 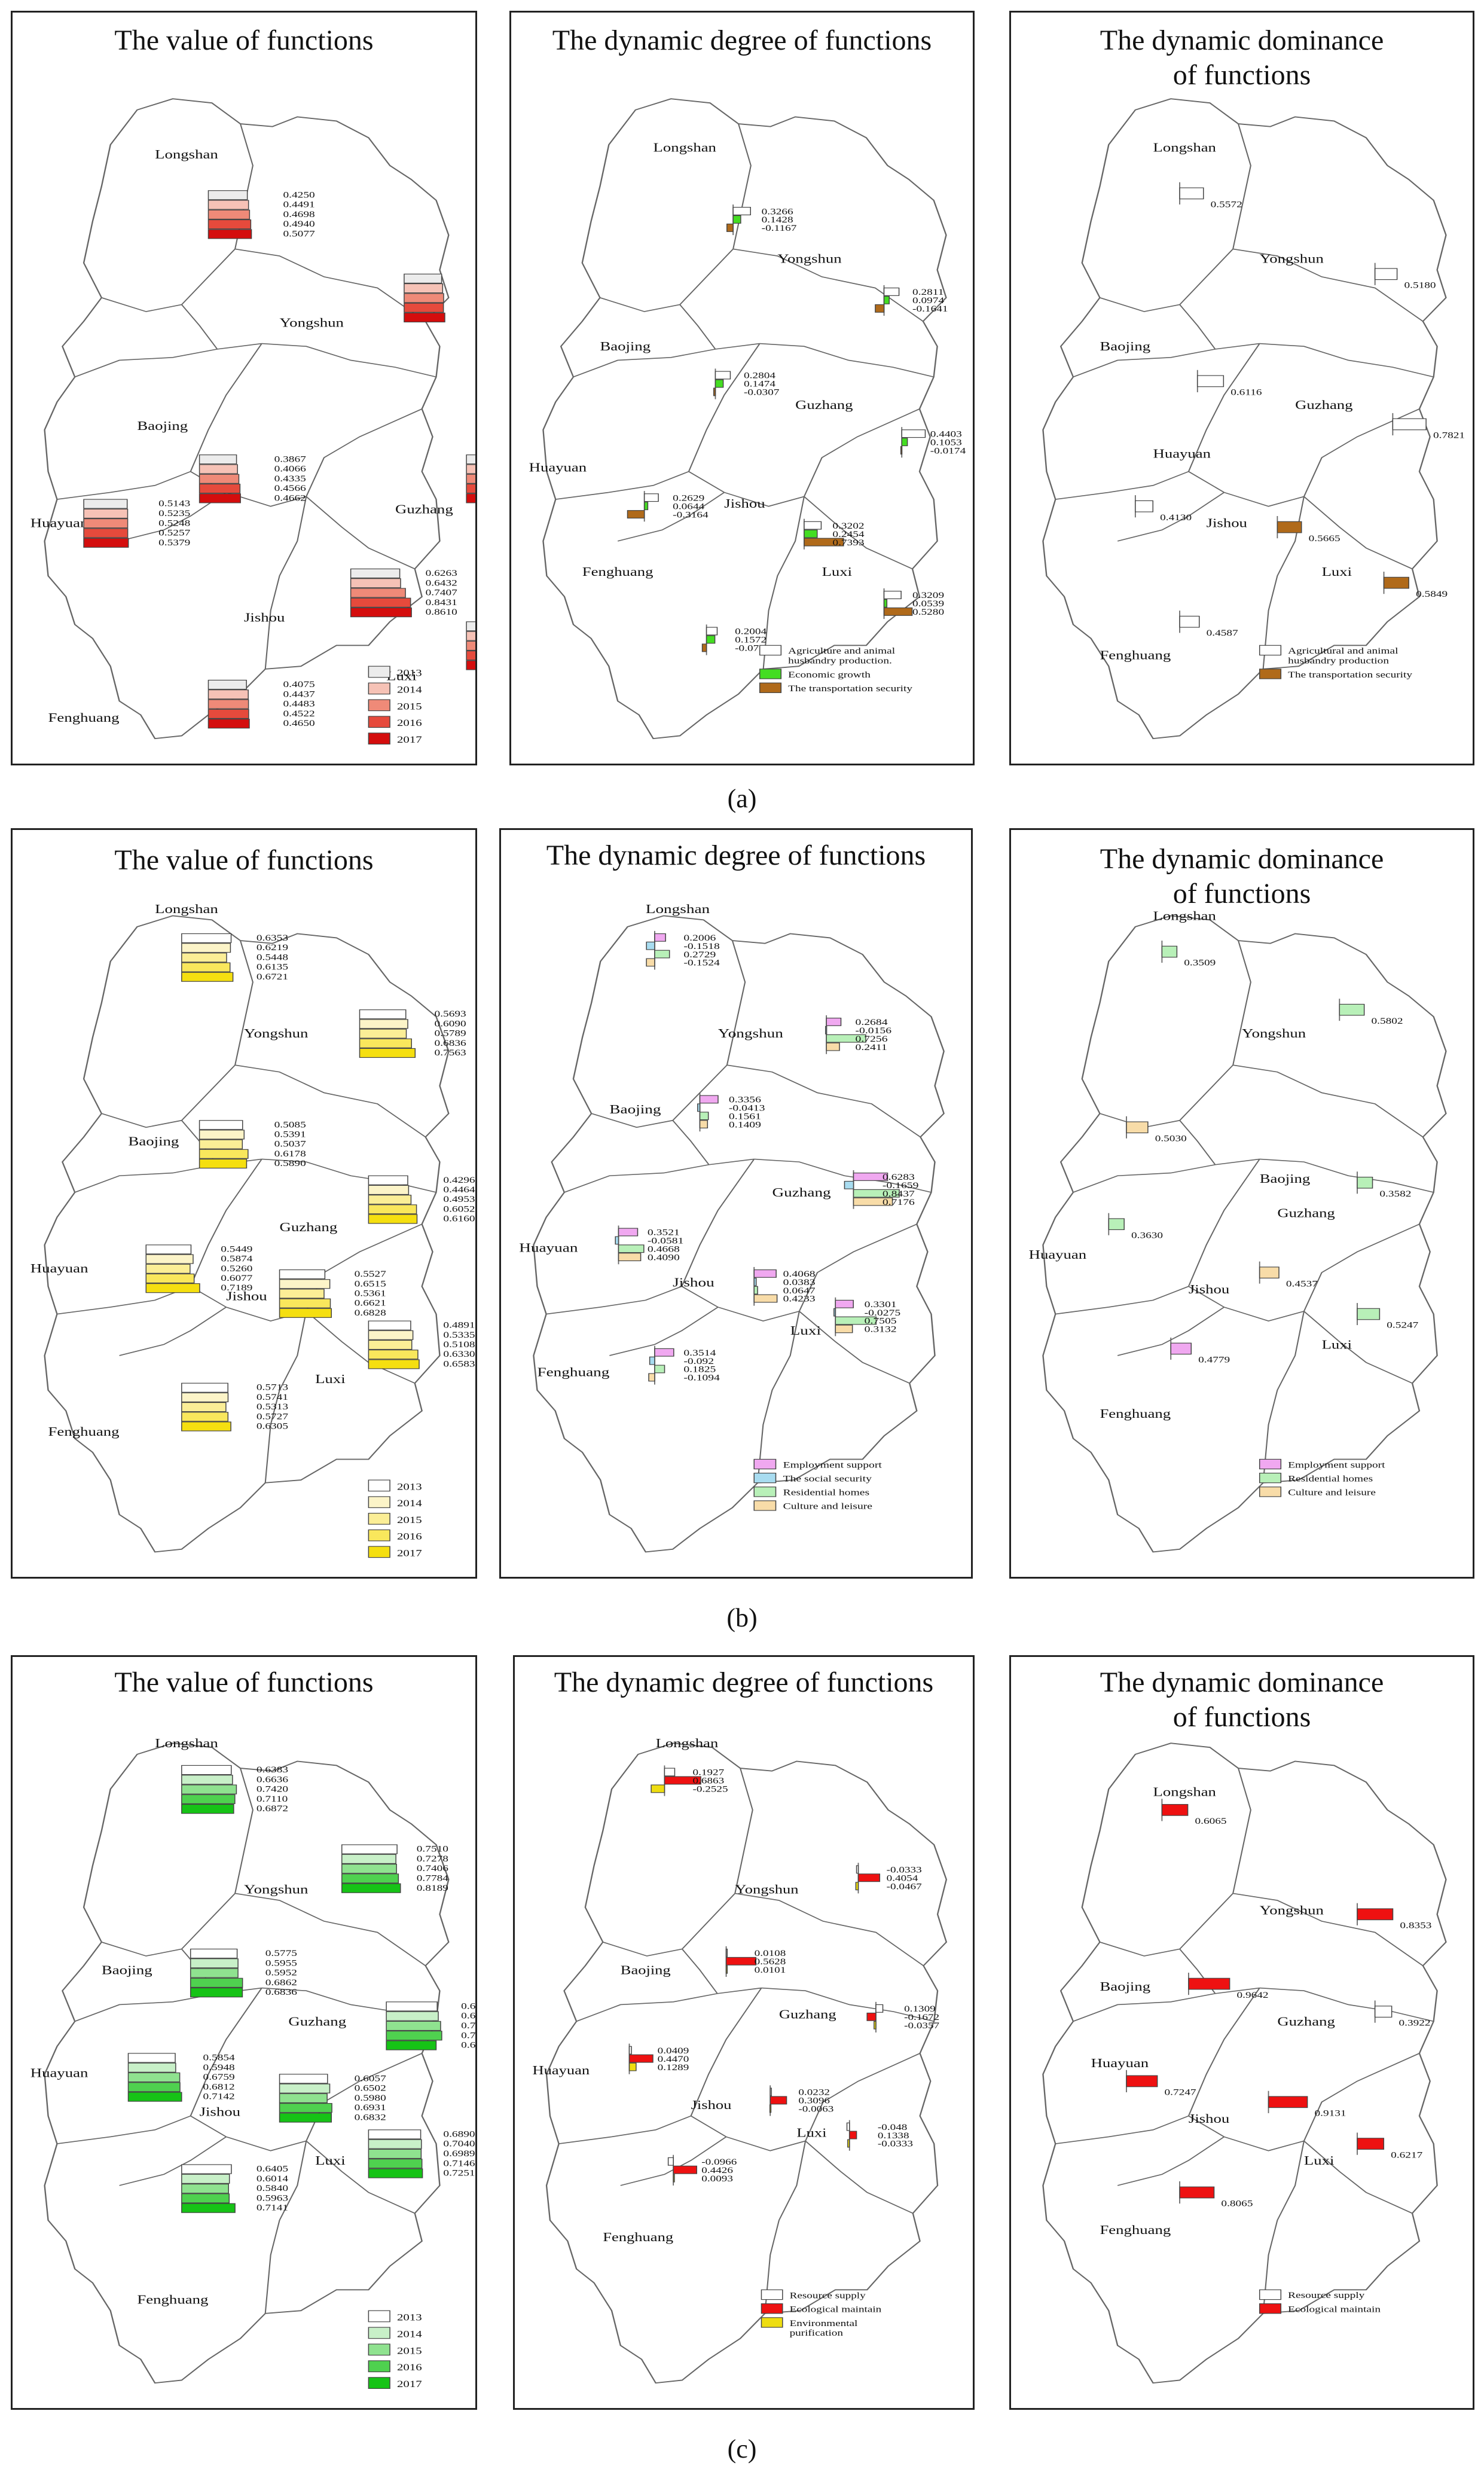 What do you see at coordinates (1402, 1325) in the screenshot?
I see `dominance-label: 0.5247` at bounding box center [1402, 1325].